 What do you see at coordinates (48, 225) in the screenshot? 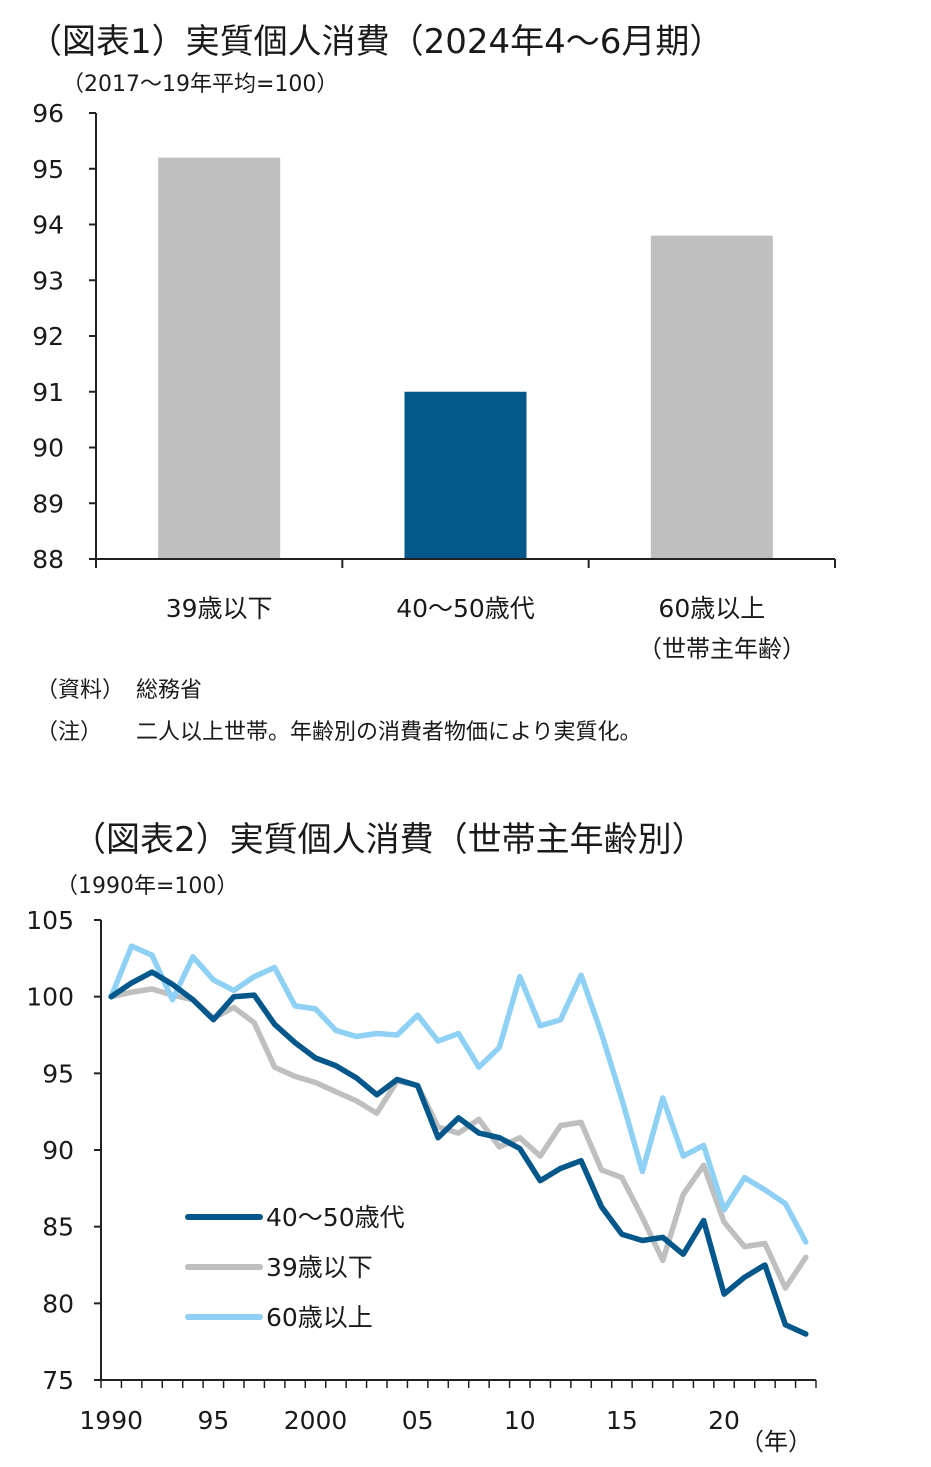
I see `y-tick-label: 94` at bounding box center [48, 225].